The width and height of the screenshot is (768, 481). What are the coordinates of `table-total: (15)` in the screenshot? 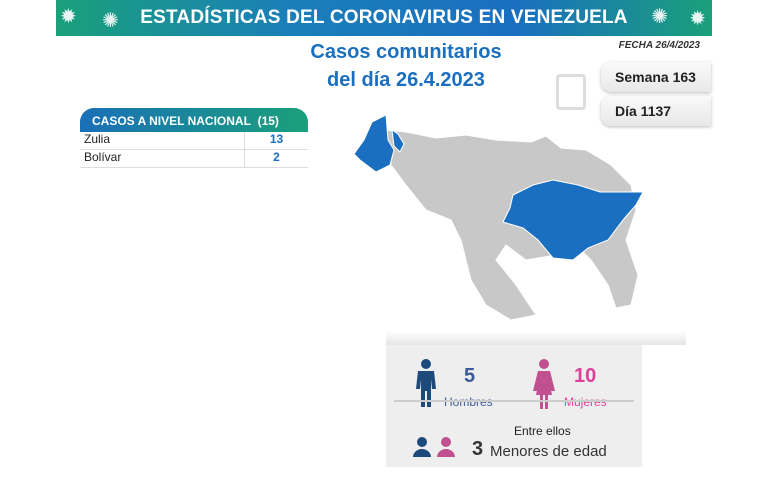 It's located at (268, 121).